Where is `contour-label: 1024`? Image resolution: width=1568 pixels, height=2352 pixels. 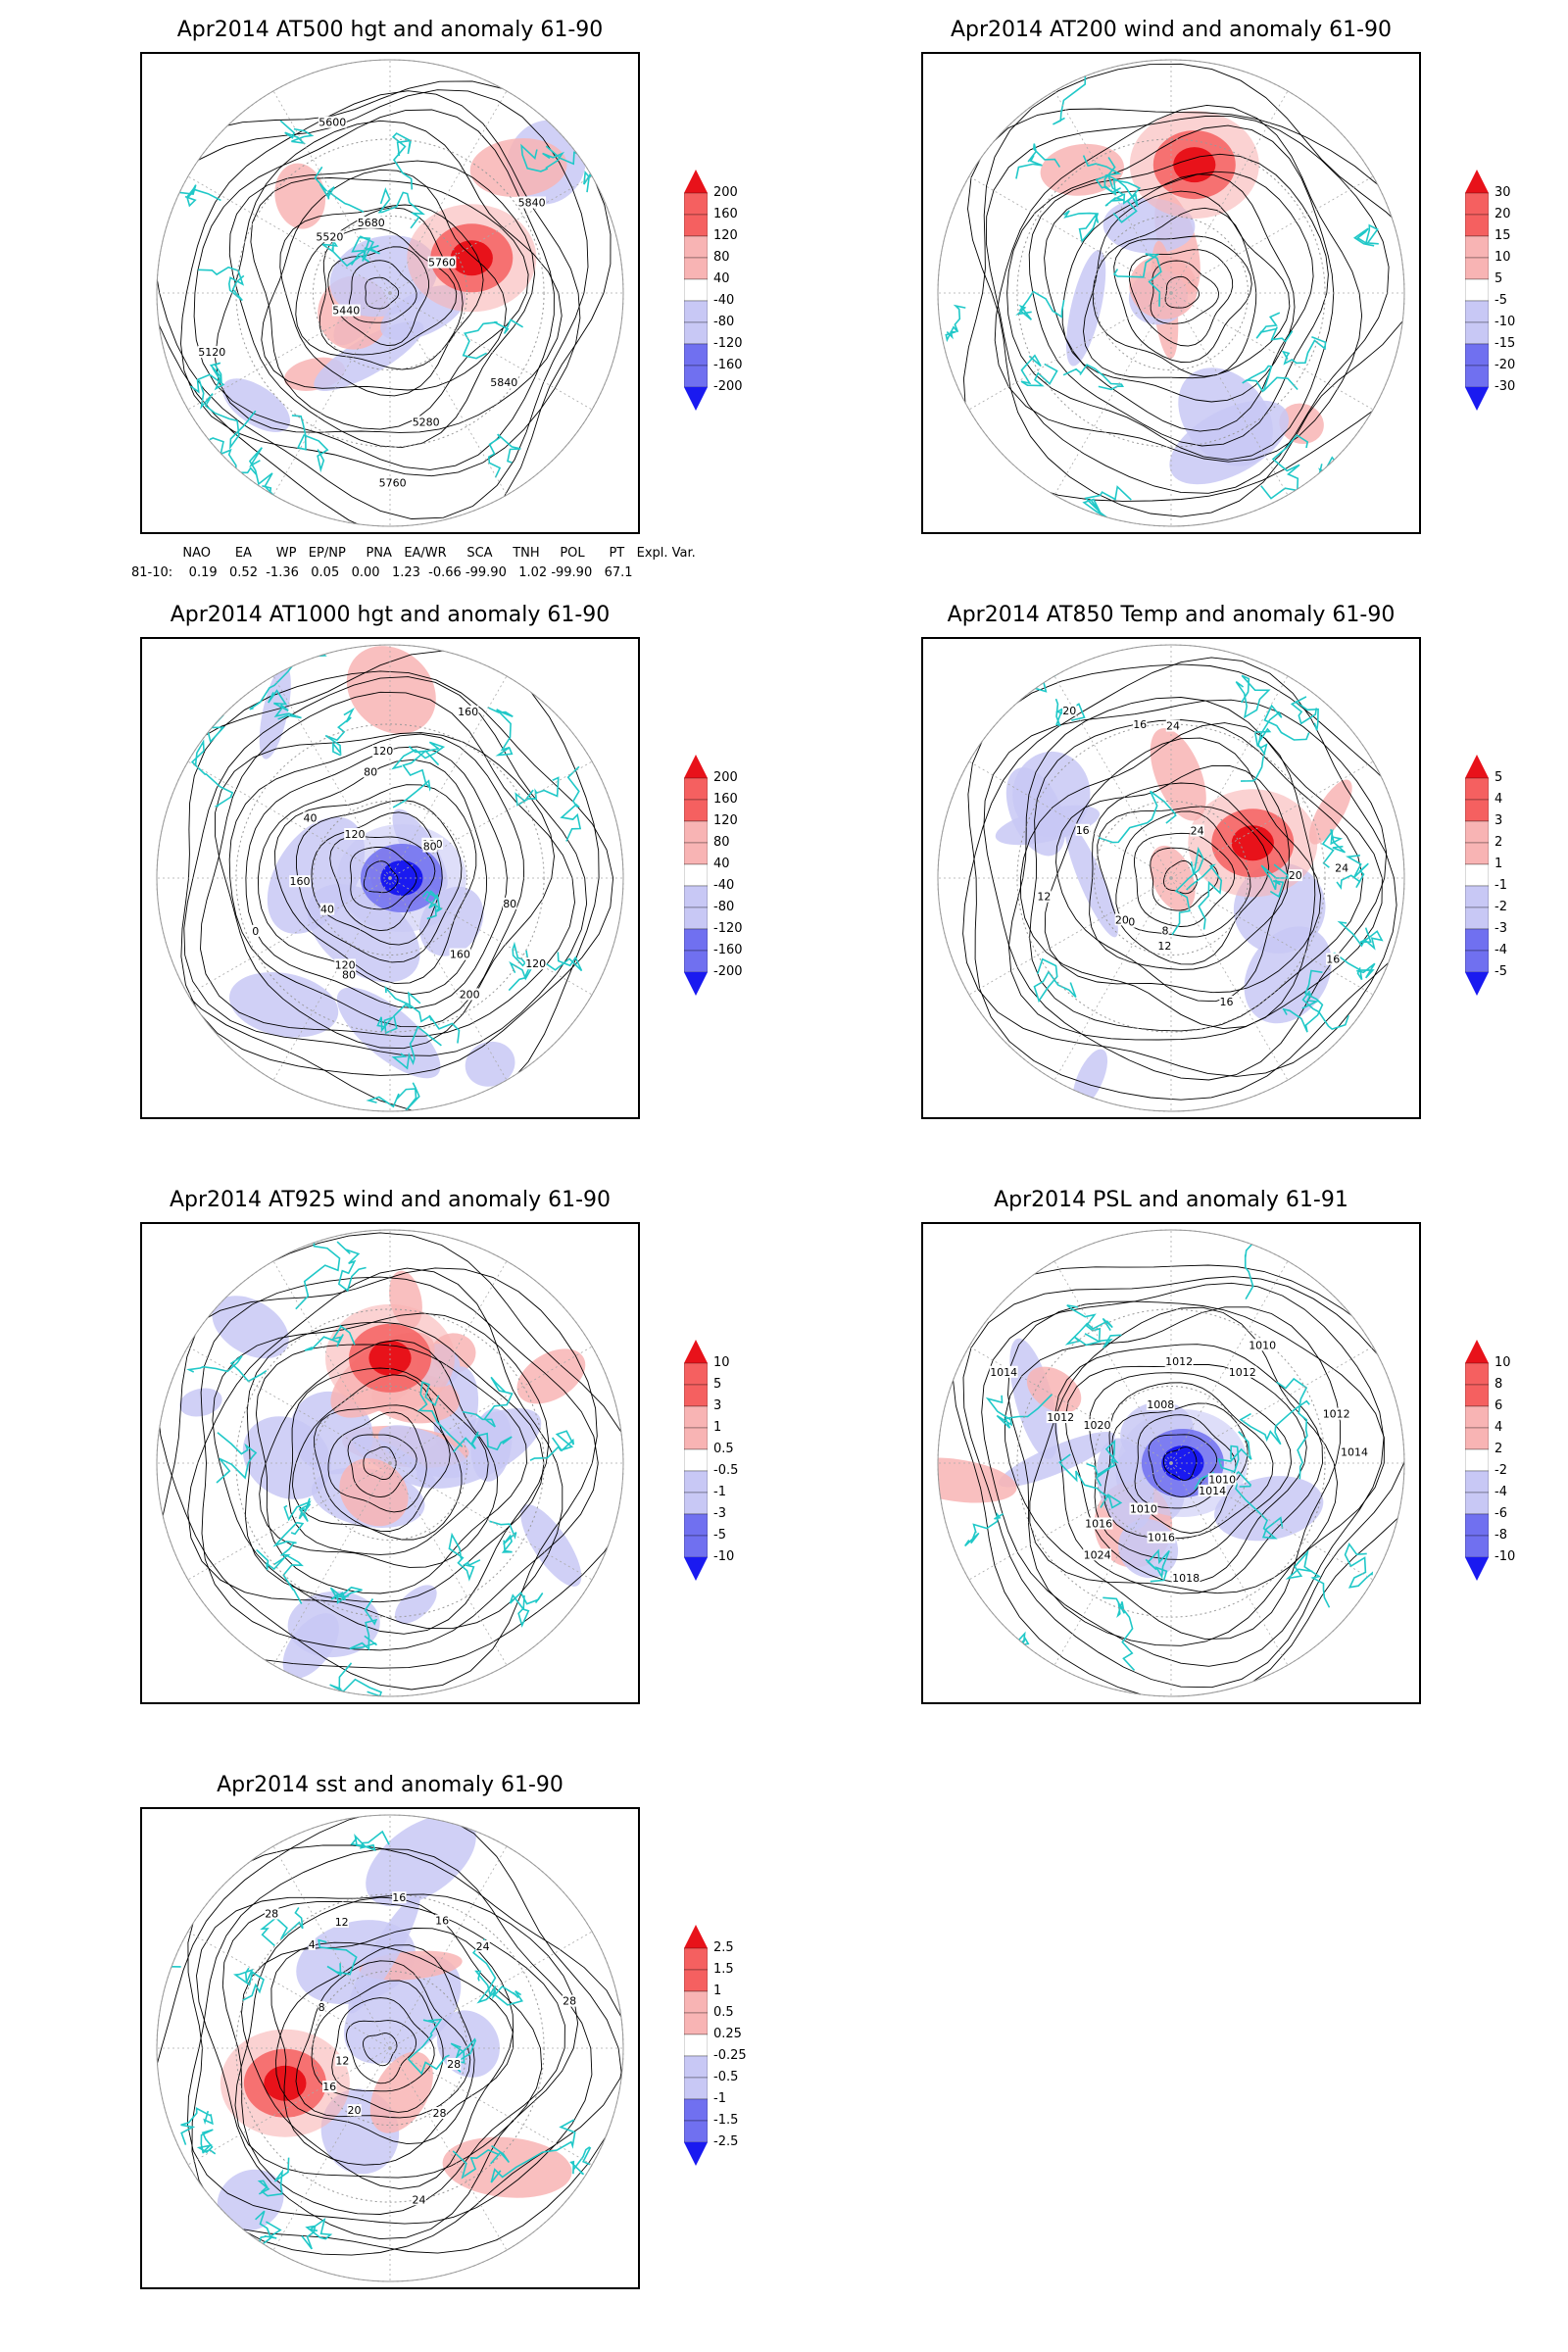 contour-label: 1024 is located at coordinates (1097, 1554).